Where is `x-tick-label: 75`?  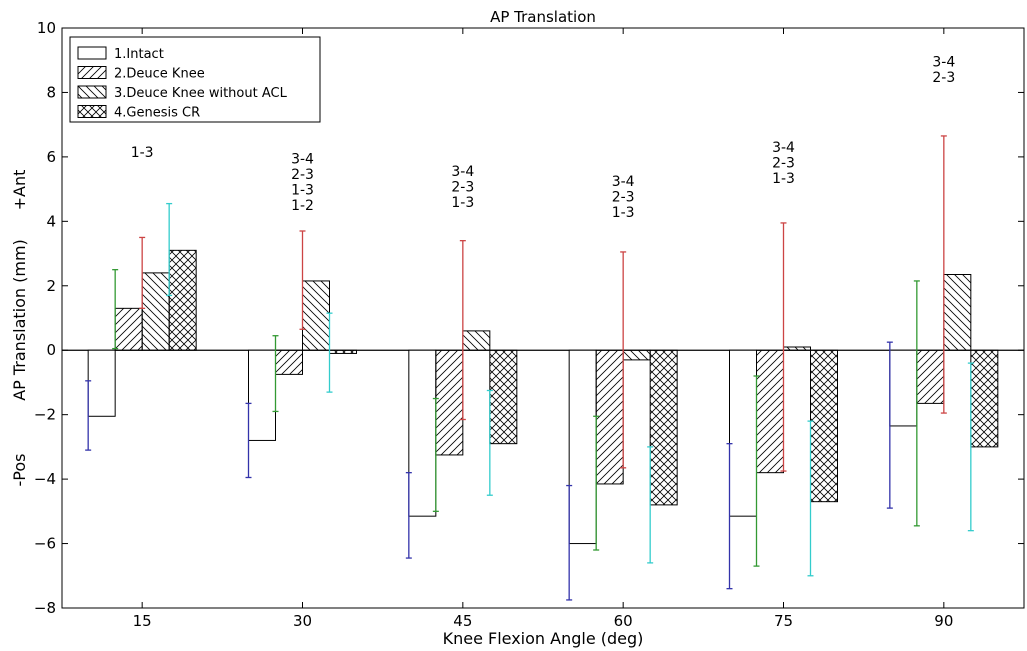
x-tick-label: 75 is located at coordinates (783, 621).